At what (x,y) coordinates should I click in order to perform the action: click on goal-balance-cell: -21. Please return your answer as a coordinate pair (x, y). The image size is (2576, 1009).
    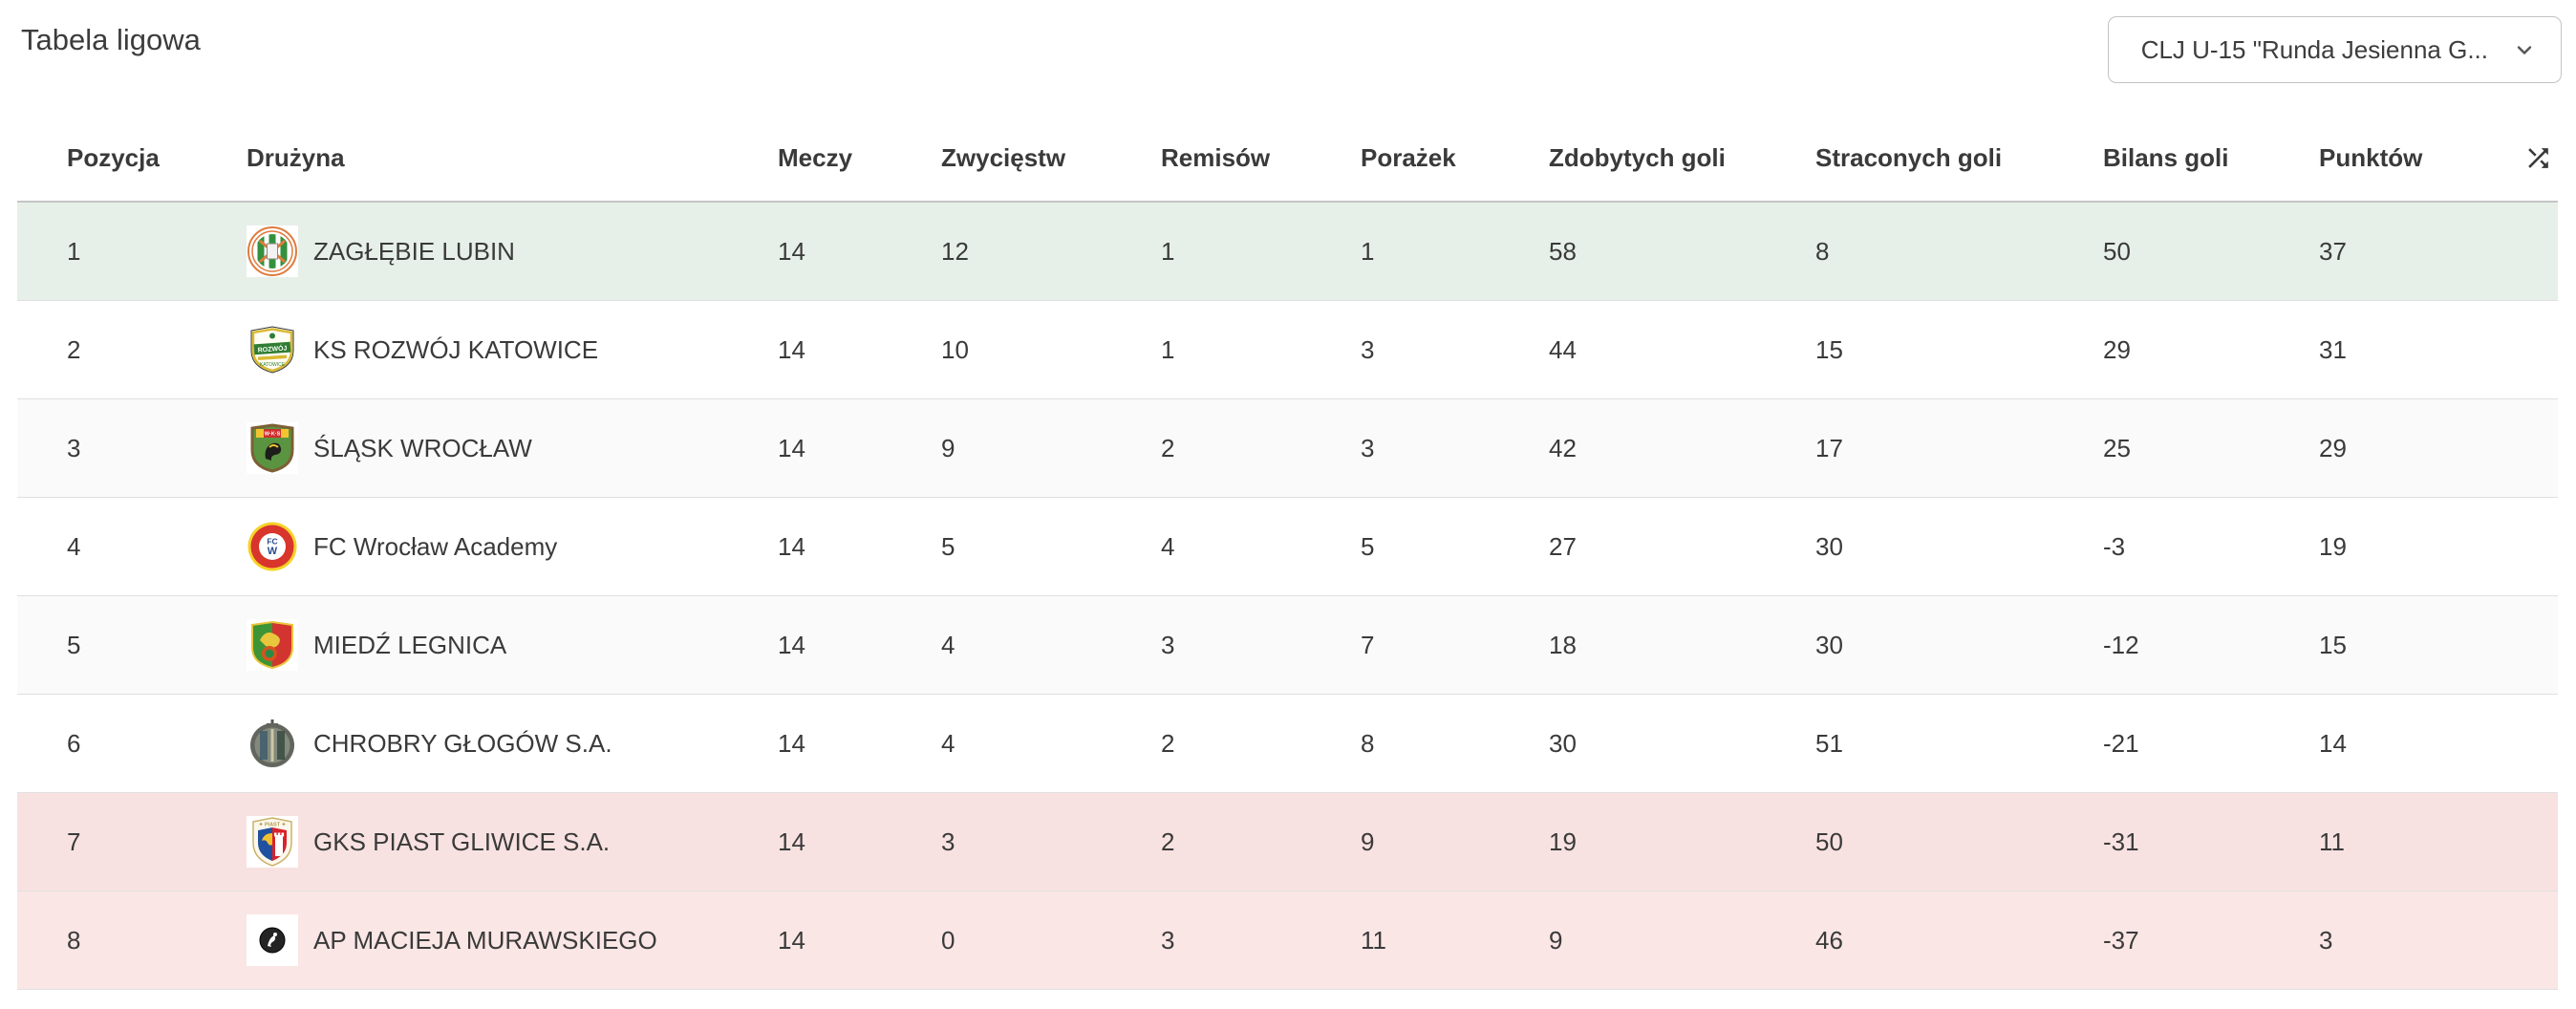
    Looking at the image, I should click on (2121, 743).